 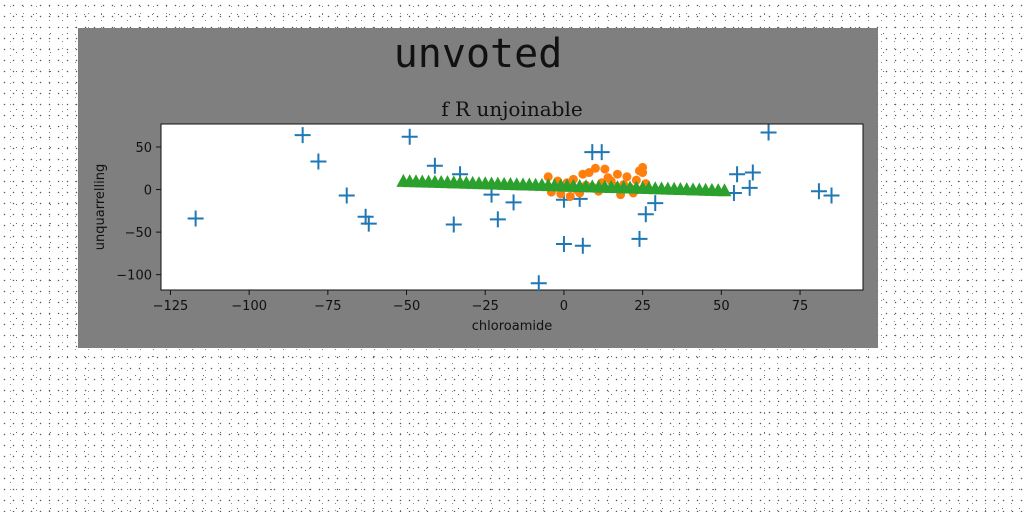 I want to click on x-tick-label: 50, so click(x=721, y=306).